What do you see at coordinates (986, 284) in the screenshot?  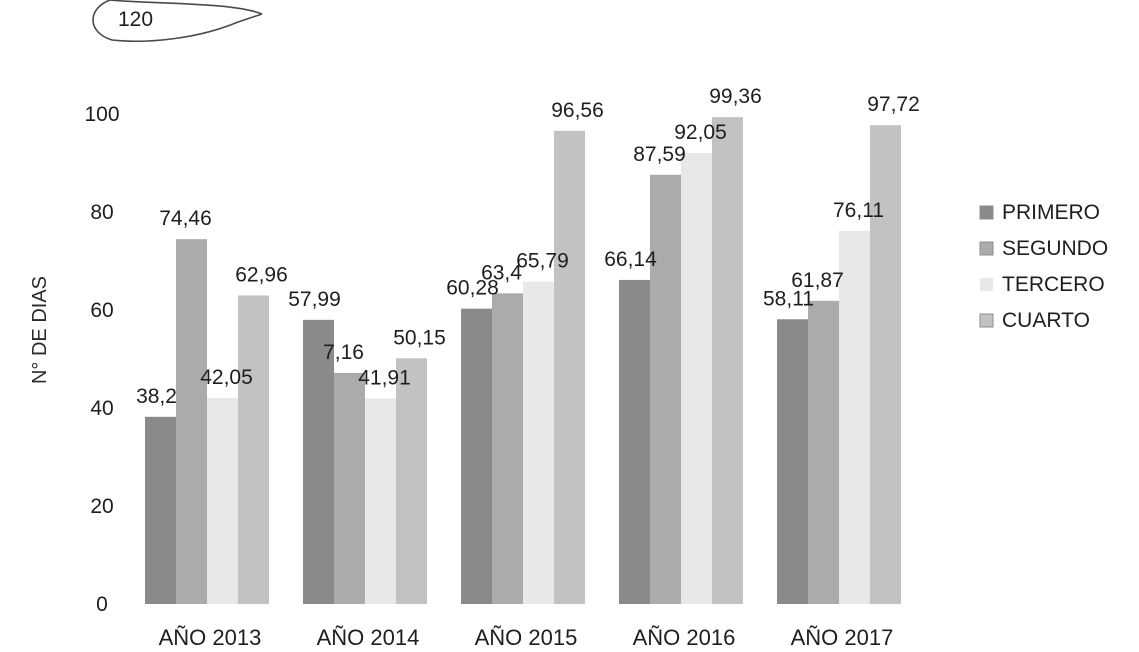 I see `legend-swatch-tercero` at bounding box center [986, 284].